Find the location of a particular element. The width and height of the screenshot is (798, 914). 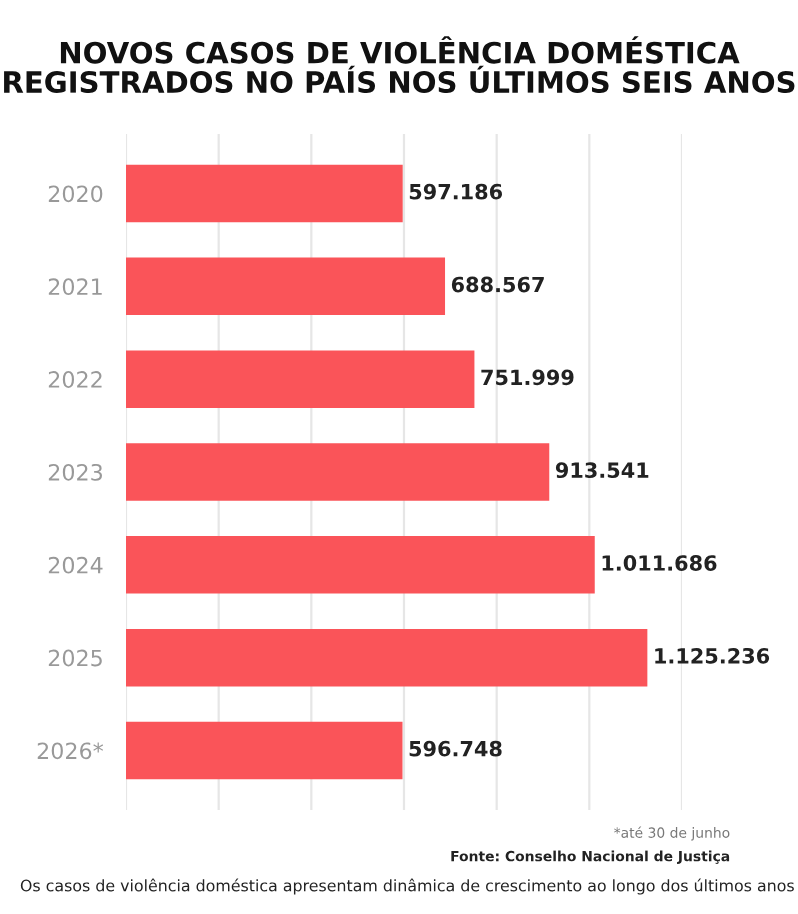

data-label: 688.567 is located at coordinates (497, 284).